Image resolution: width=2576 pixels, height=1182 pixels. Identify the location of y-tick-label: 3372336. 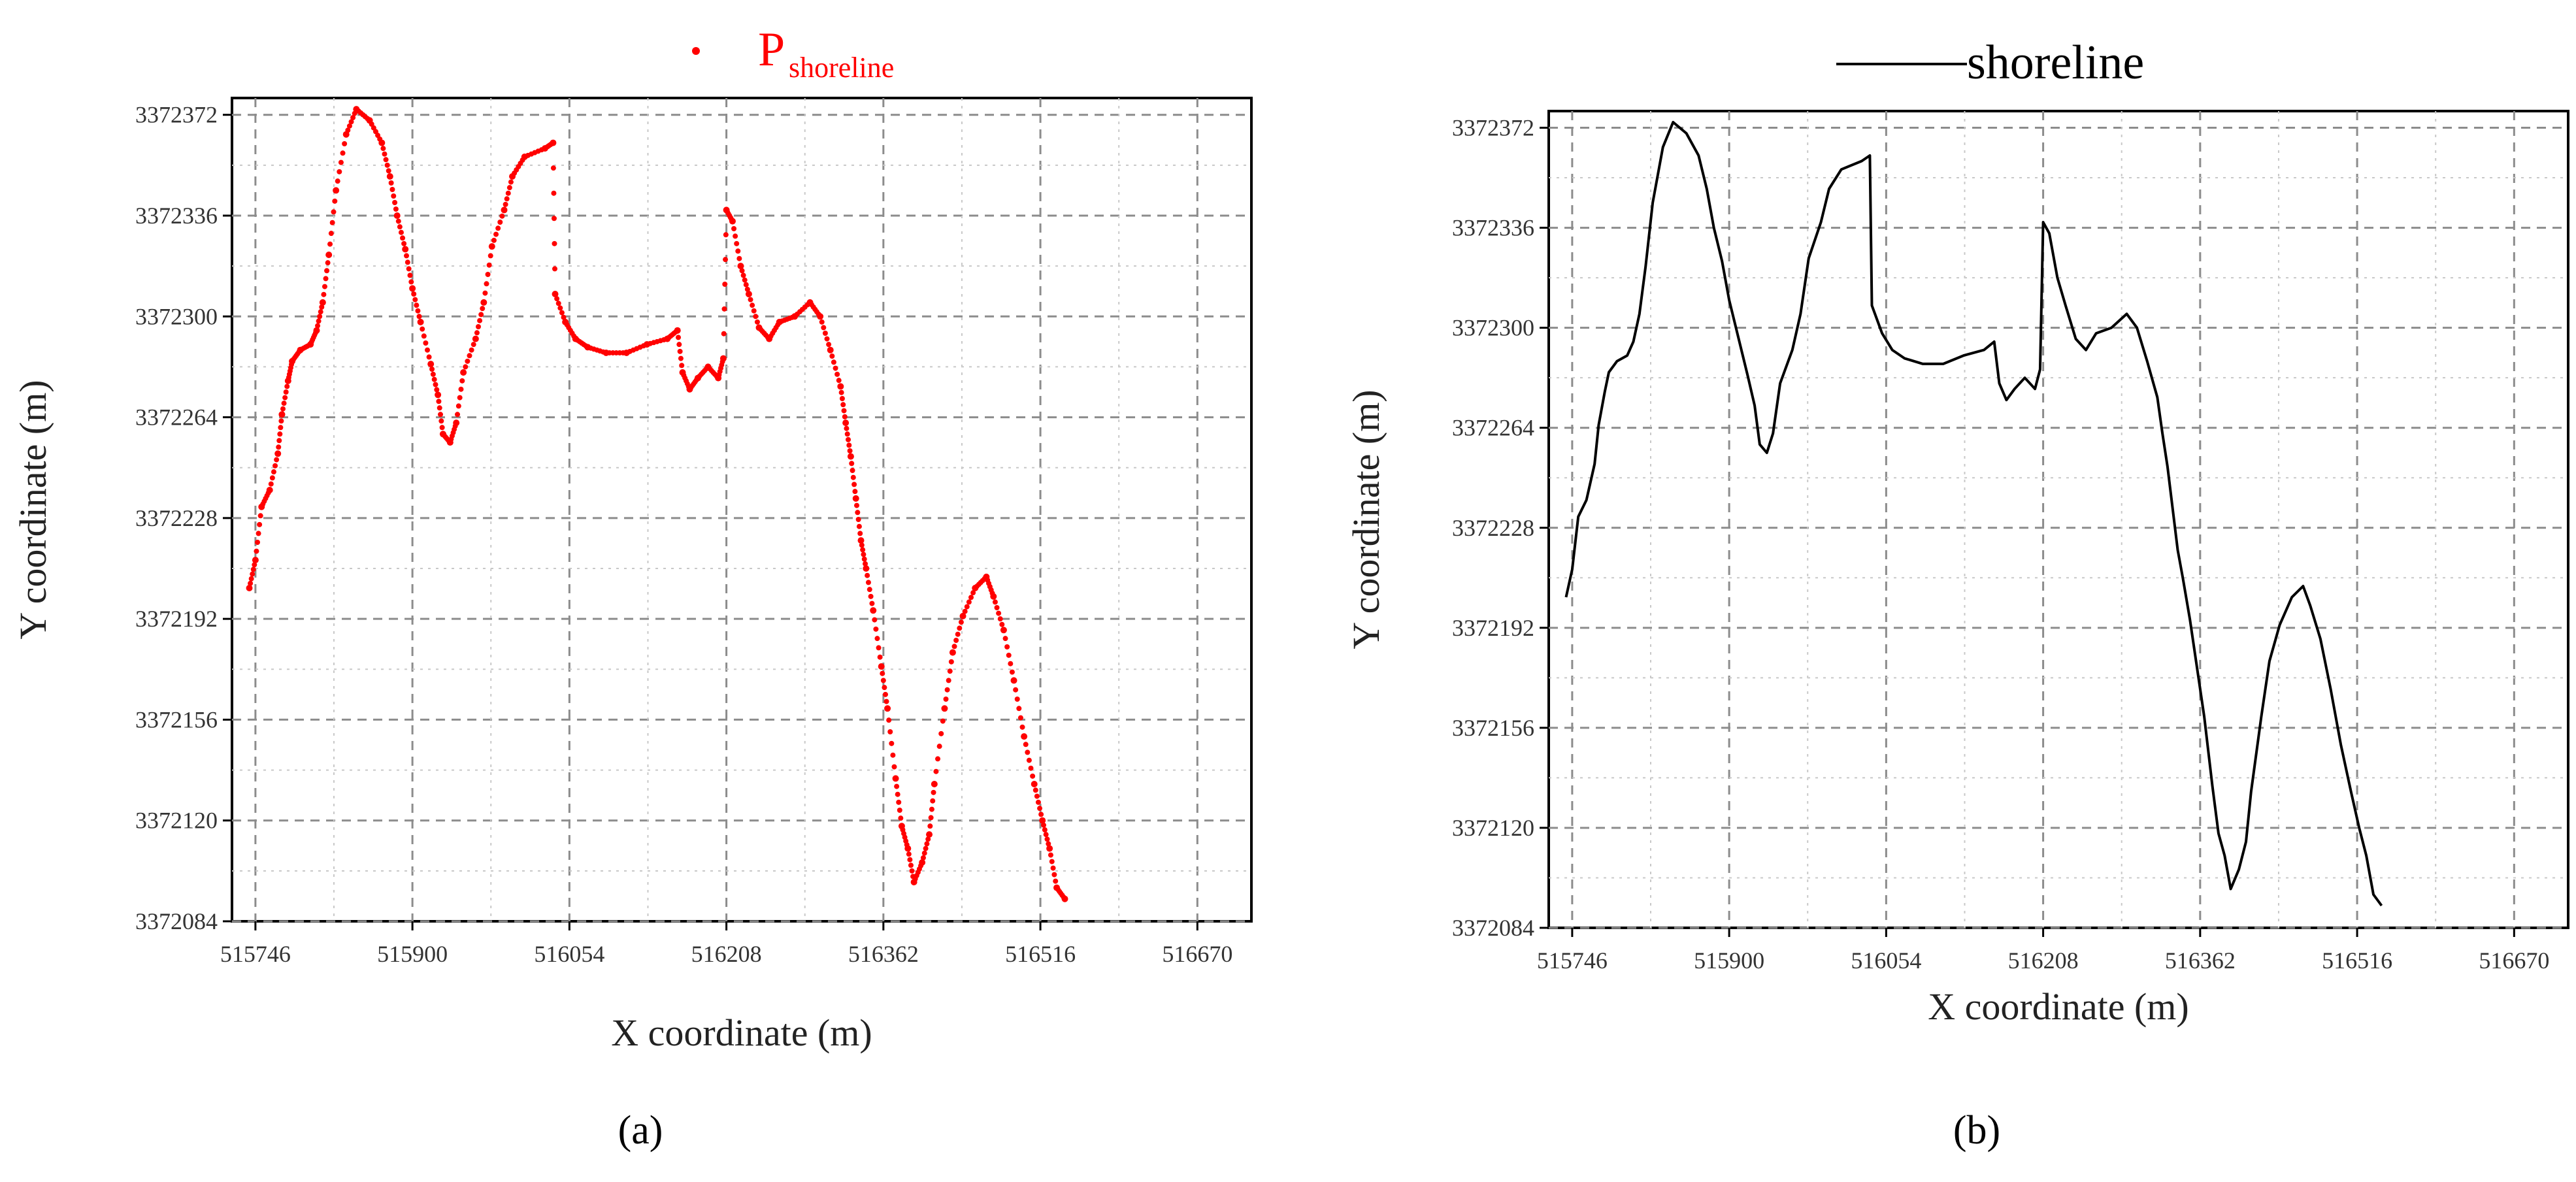
(176, 216).